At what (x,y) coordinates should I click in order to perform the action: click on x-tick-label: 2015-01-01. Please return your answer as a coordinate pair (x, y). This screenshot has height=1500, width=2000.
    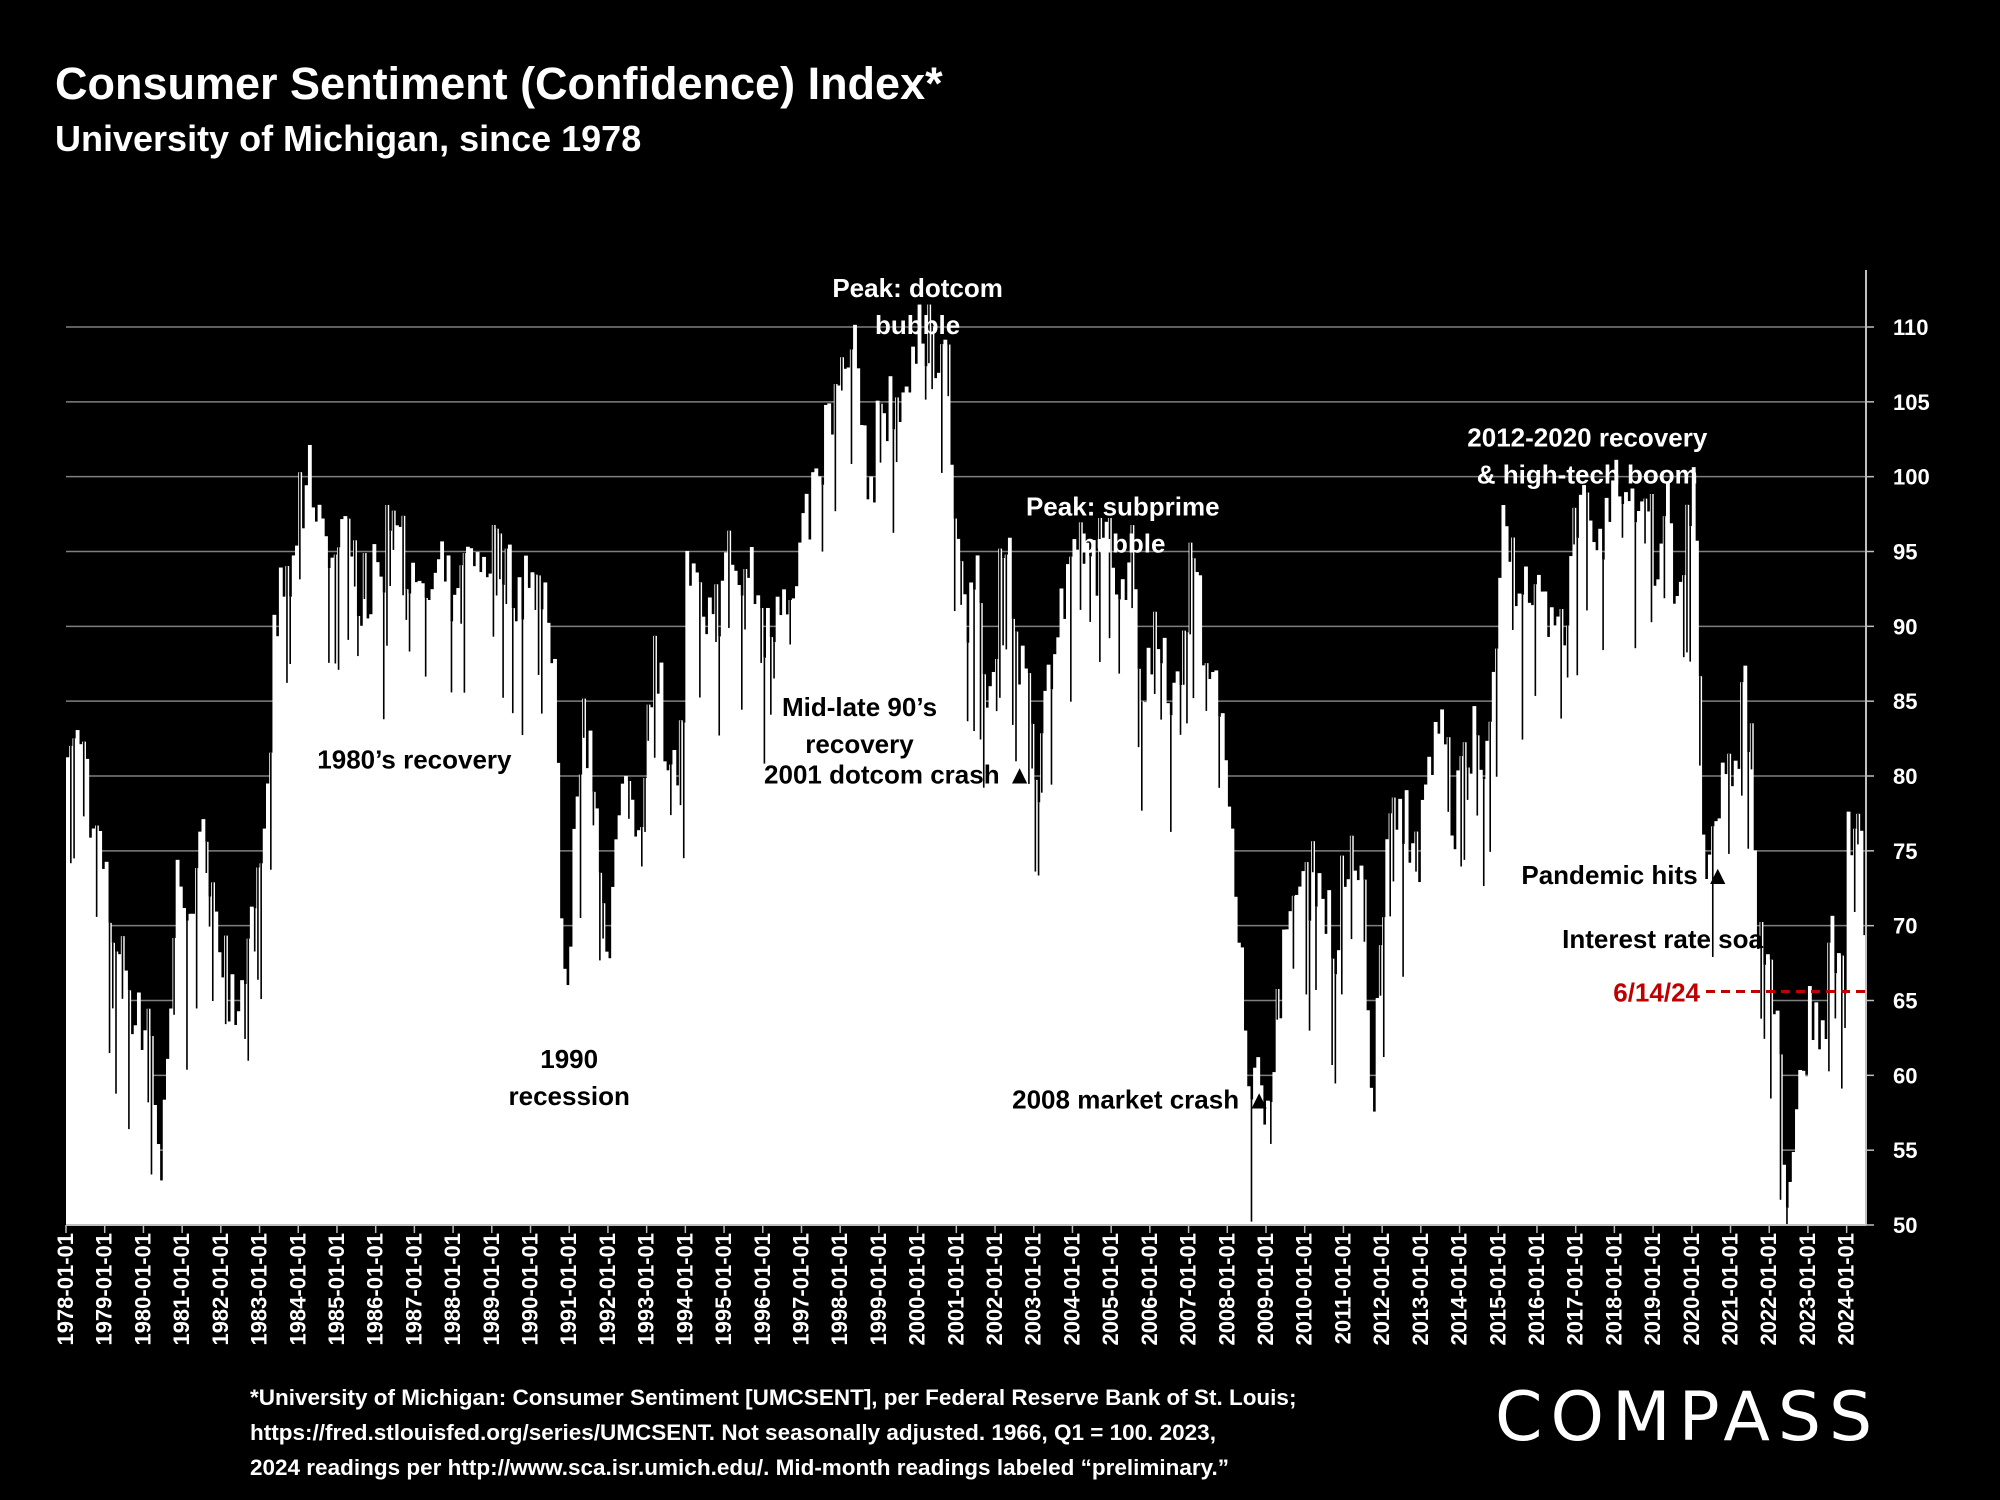
    Looking at the image, I should click on (1497, 1289).